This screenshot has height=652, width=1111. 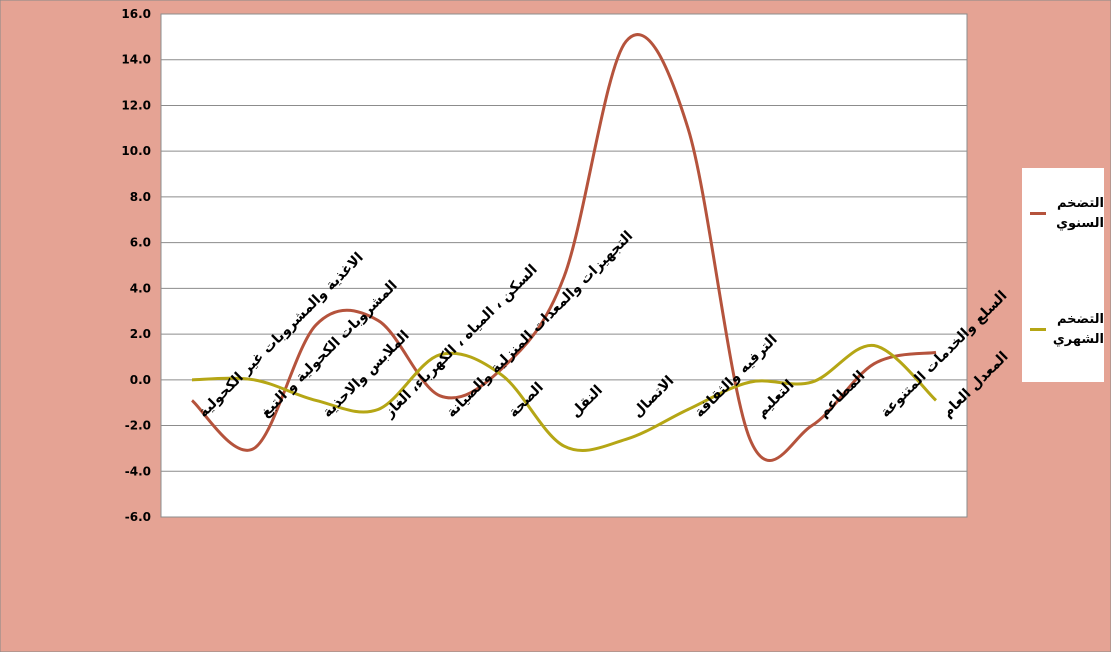 I want to click on y-tick-label: -4.0, so click(x=138, y=471).